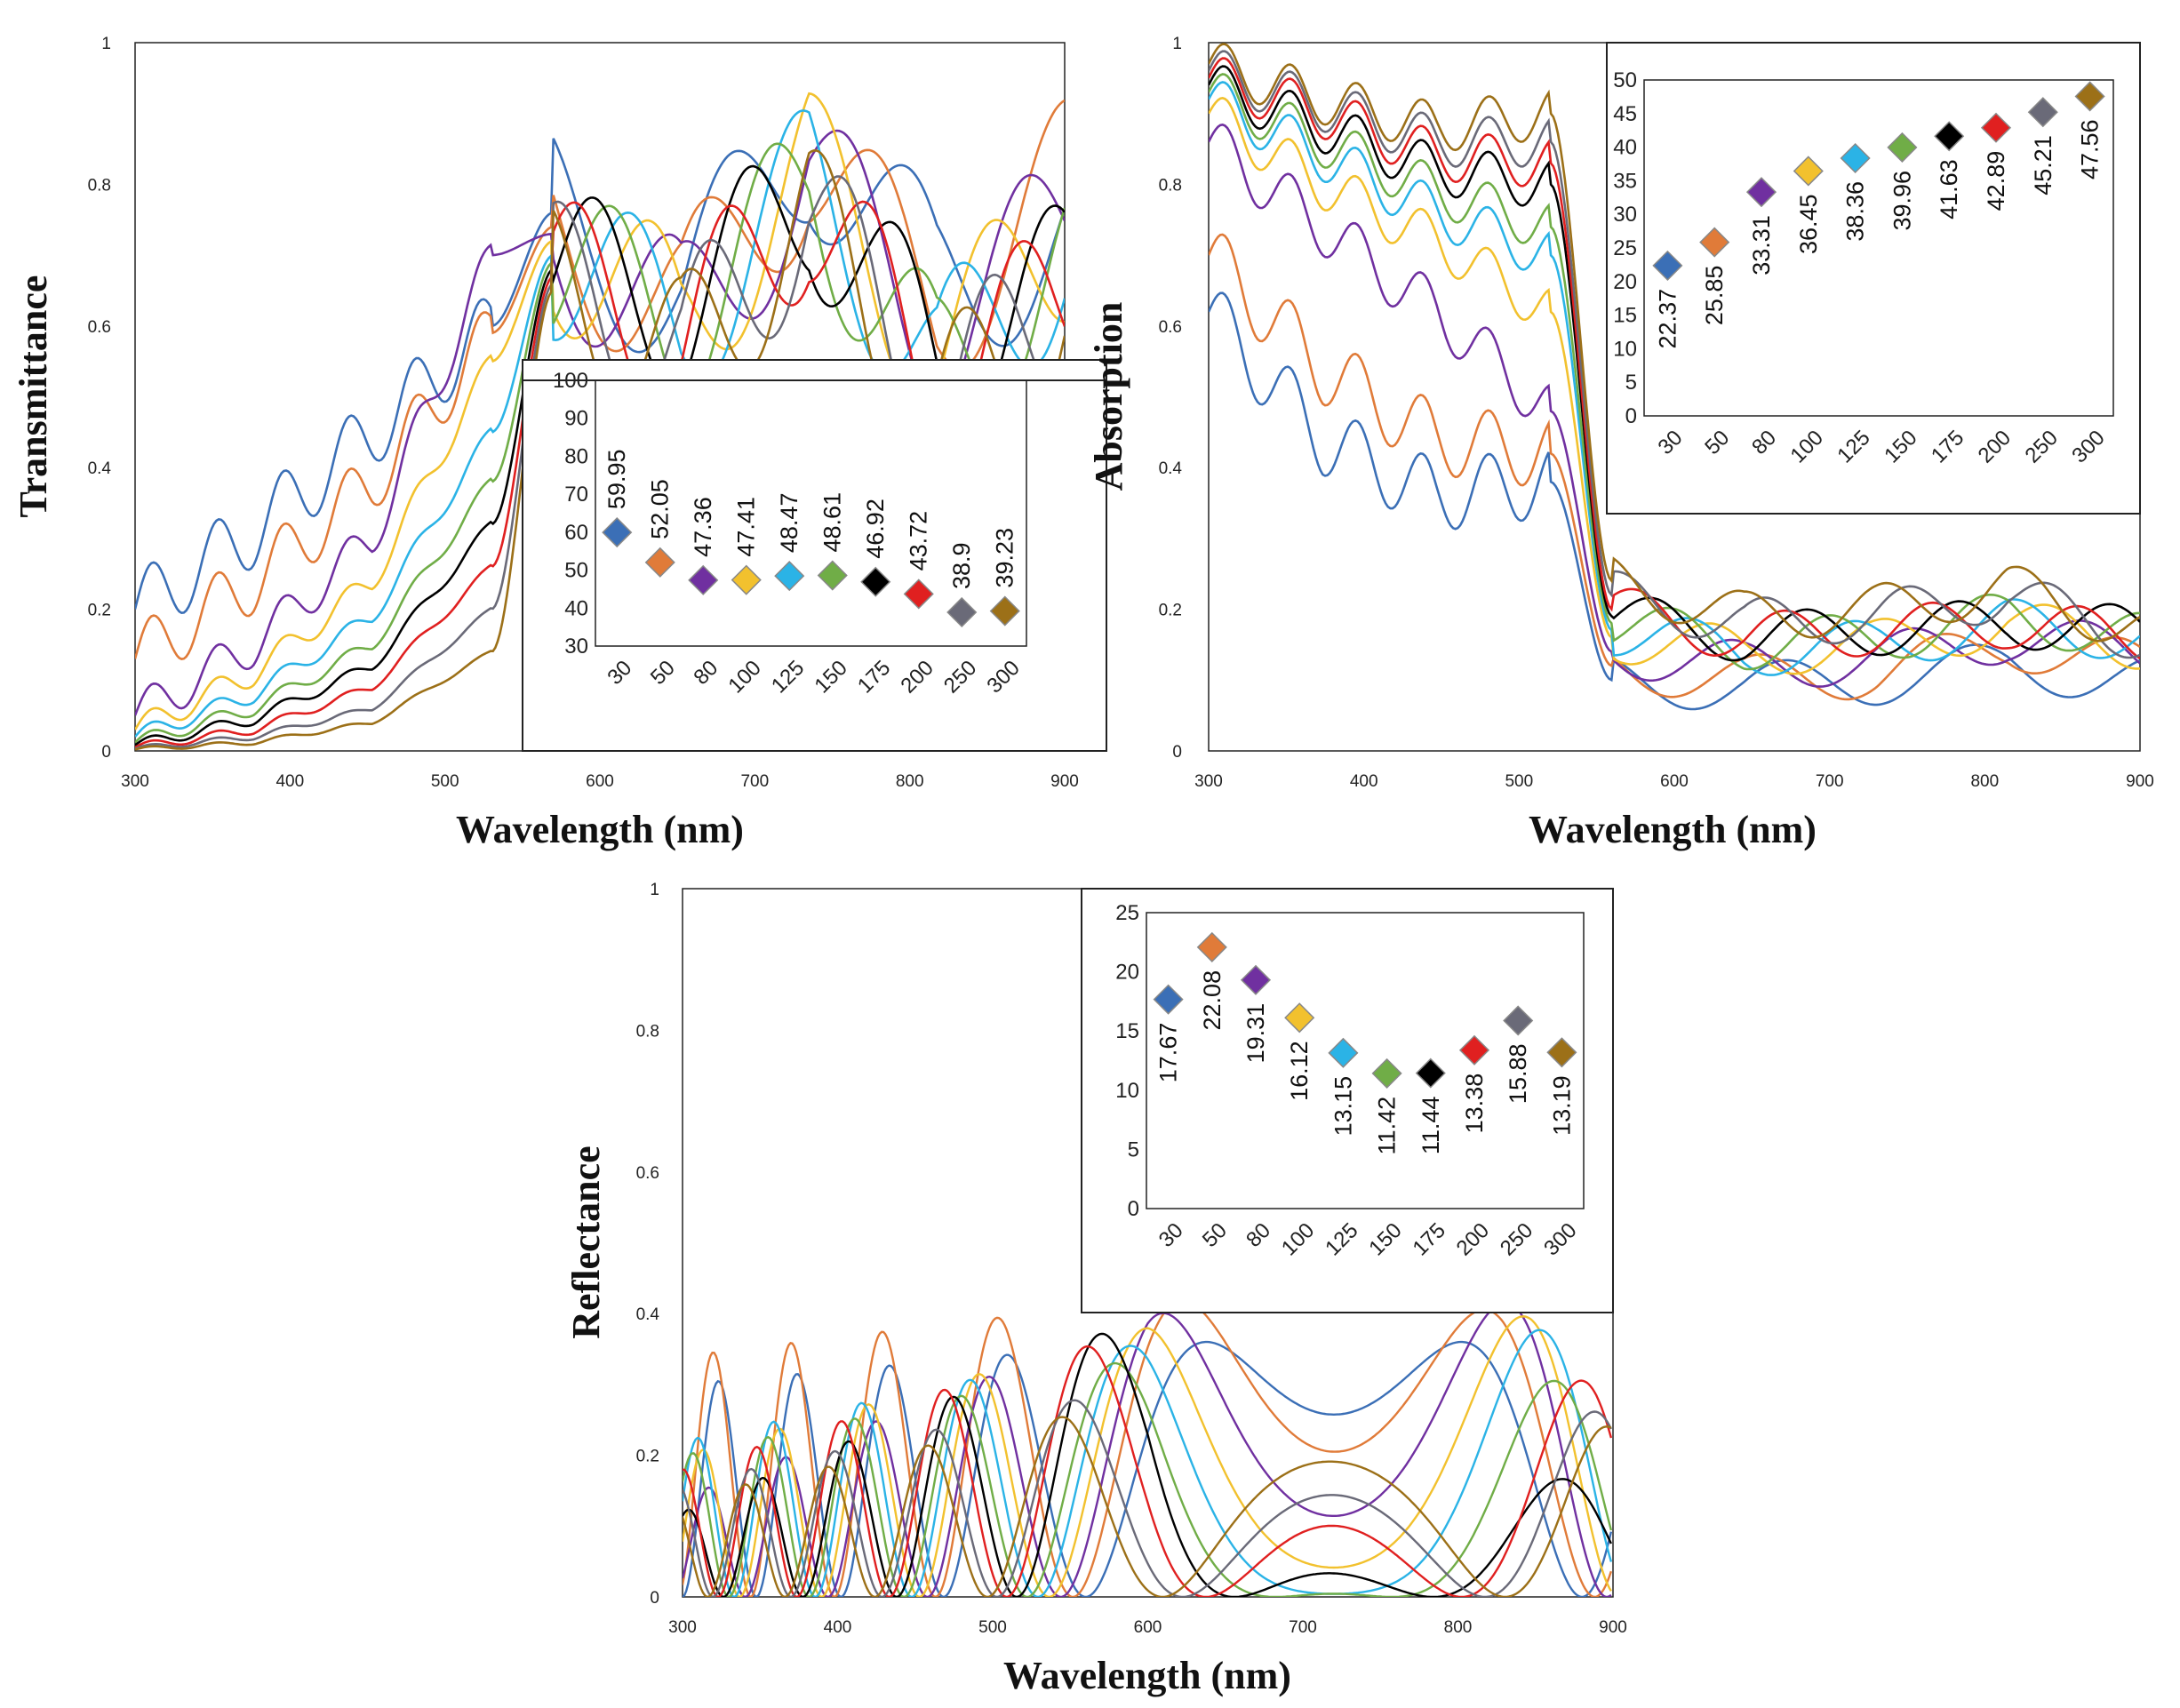 Image resolution: width=2180 pixels, height=1708 pixels. What do you see at coordinates (961, 565) in the screenshot?
I see `transmittance-inset-value-label: 38.9` at bounding box center [961, 565].